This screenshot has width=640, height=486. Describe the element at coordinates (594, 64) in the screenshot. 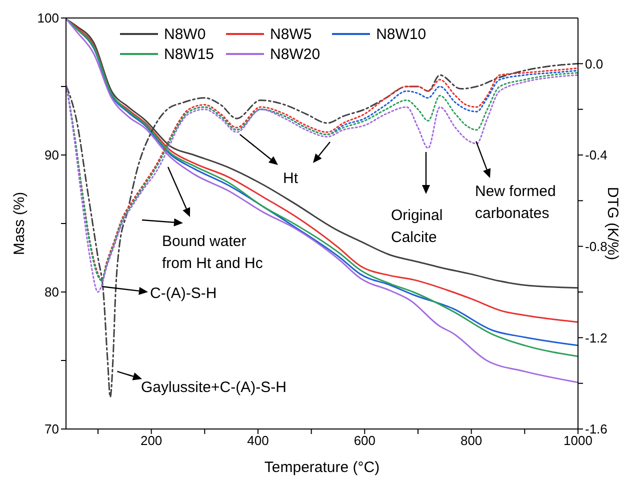

I see `y2-tick-label: 0.0` at that location.